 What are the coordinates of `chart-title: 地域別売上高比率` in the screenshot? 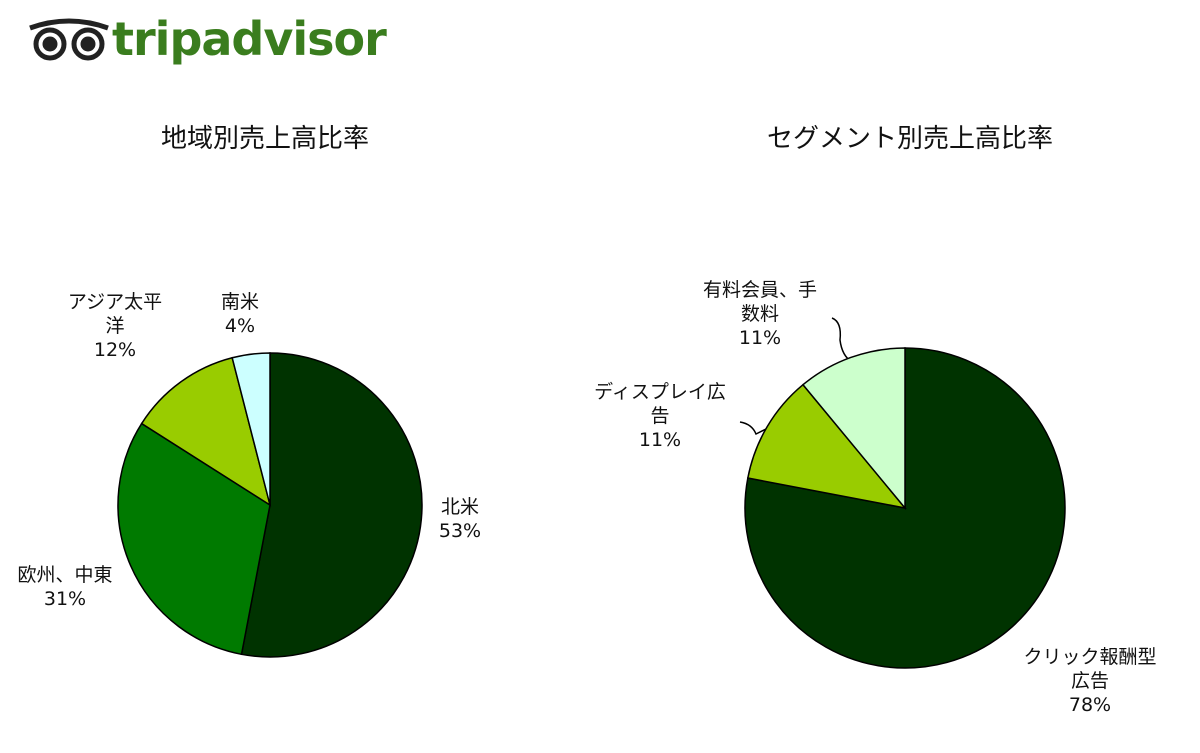 It's located at (264, 139).